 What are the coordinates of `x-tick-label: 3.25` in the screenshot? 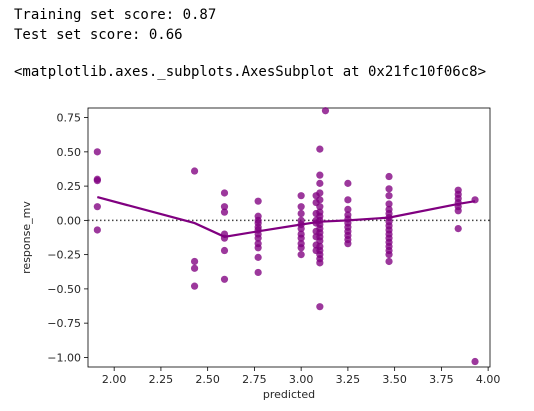 It's located at (348, 379).